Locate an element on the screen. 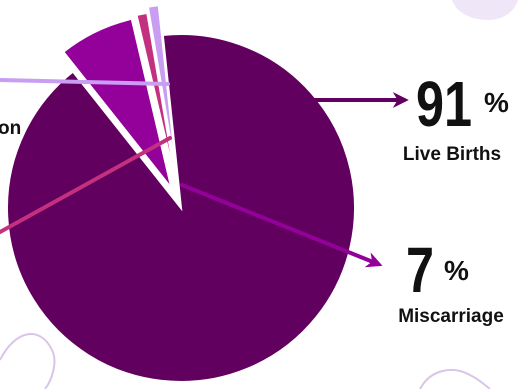 Image resolution: width=531 pixels, height=389 pixels. pink-leader-line is located at coordinates (86, 185).